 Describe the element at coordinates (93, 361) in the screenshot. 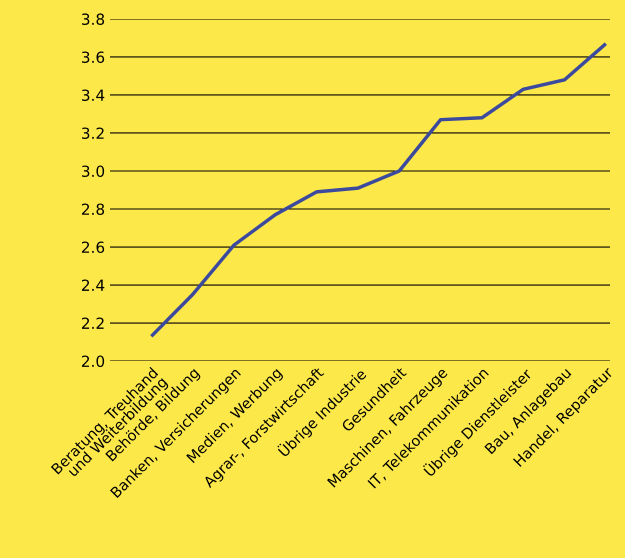

I see `y-tick-label: 2.0` at that location.